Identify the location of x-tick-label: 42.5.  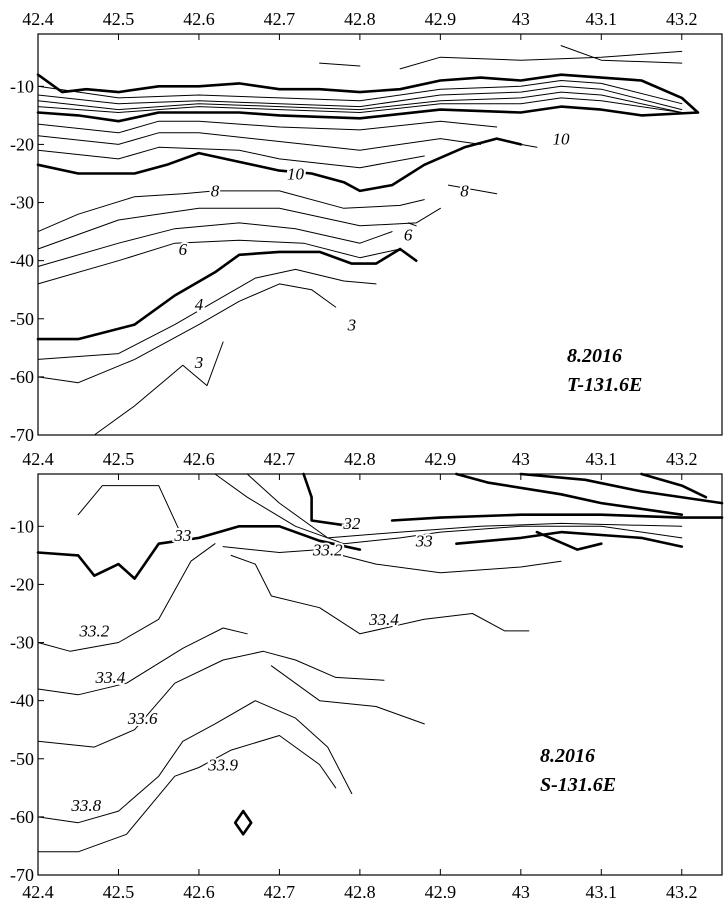
(119, 19).